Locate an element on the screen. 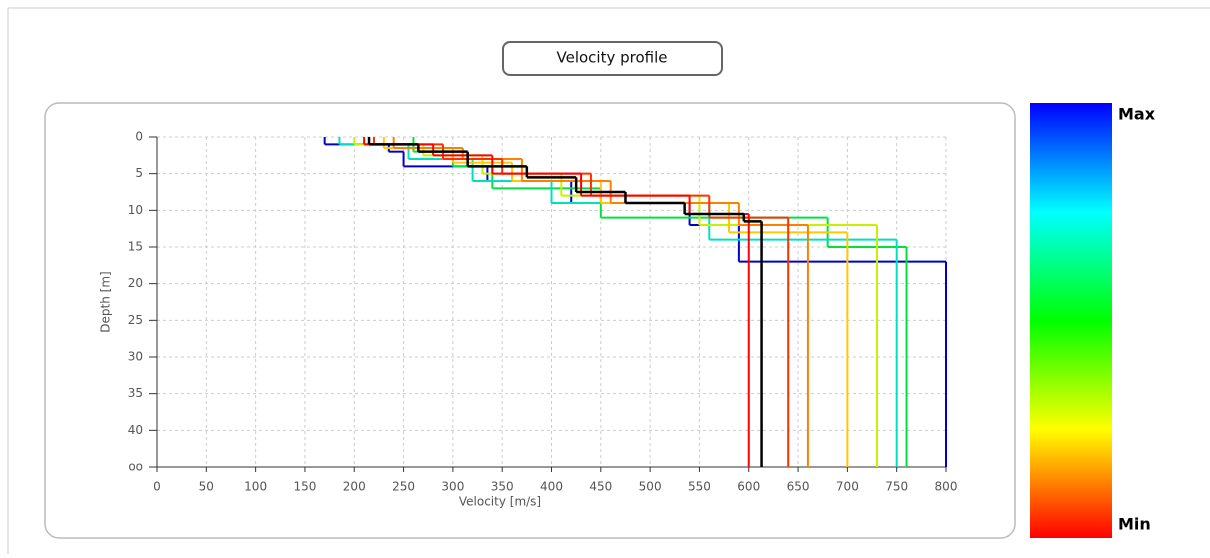 This screenshot has height=558, width=1210. x-tick-label: 300 is located at coordinates (452, 487).